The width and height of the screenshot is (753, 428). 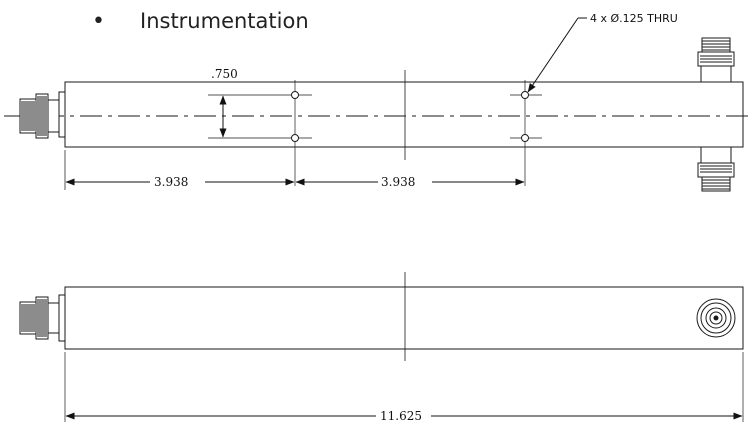 I want to click on dim-right-span-label: 3.938, so click(x=398, y=182).